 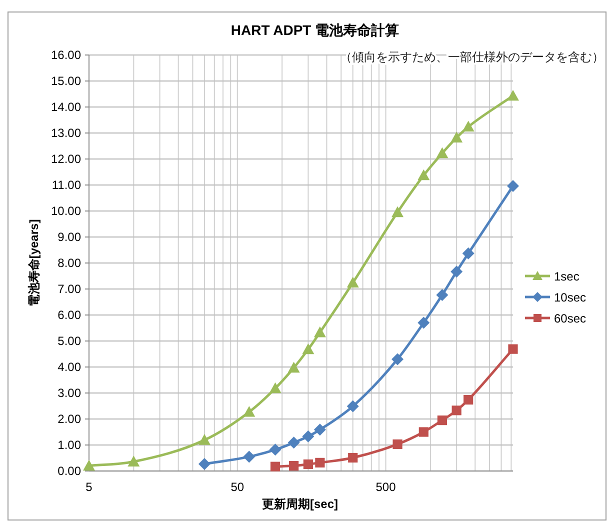 What do you see at coordinates (70, 289) in the screenshot?
I see `y-tick-label: 7.00` at bounding box center [70, 289].